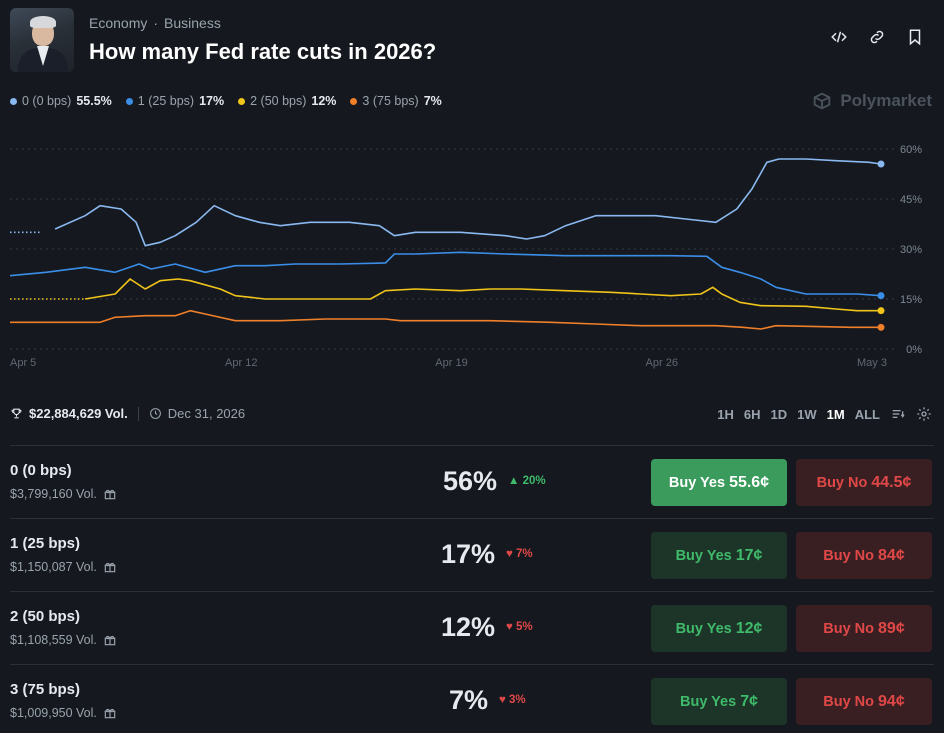 The image size is (944, 733). Describe the element at coordinates (324, 101) in the screenshot. I see `legend-value: 12%` at that location.